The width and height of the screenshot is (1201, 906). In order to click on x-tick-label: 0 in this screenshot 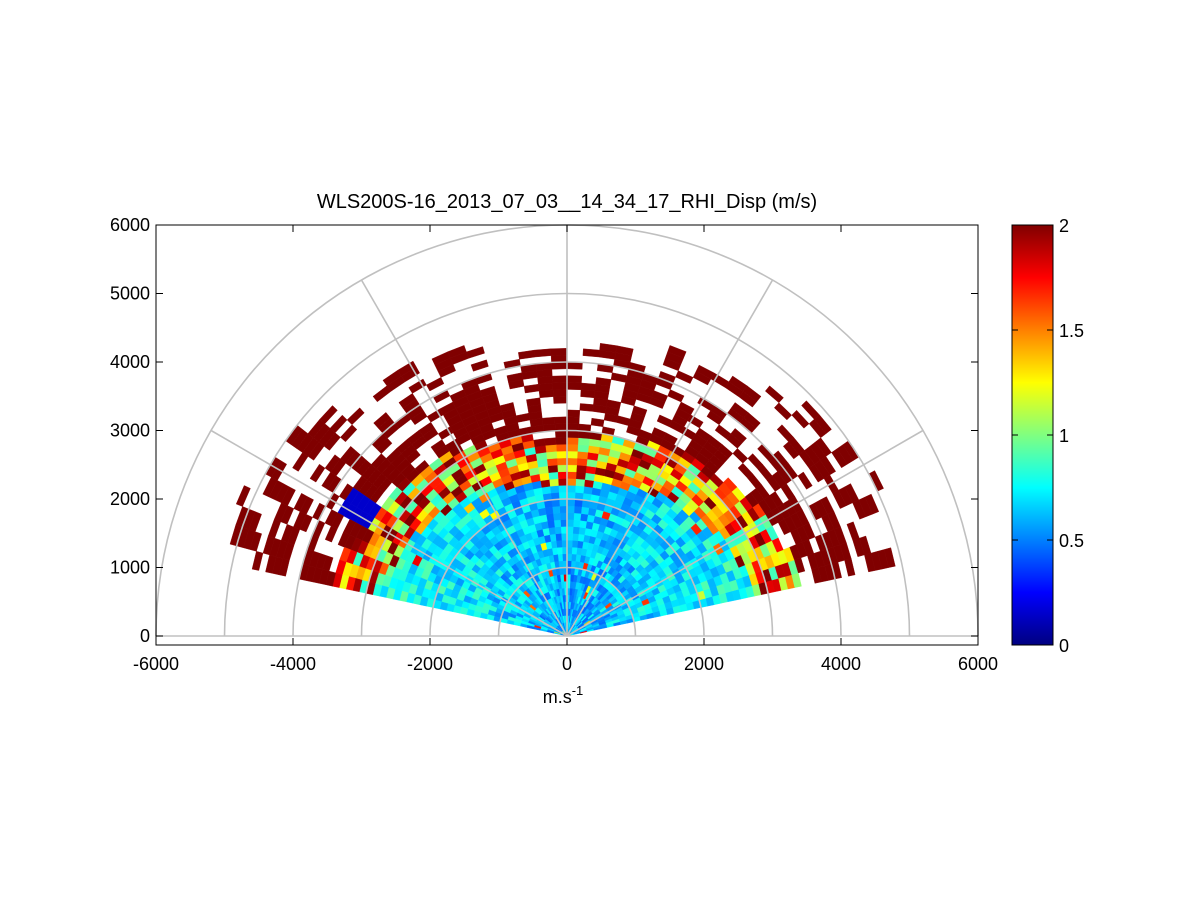, I will do `click(567, 664)`.